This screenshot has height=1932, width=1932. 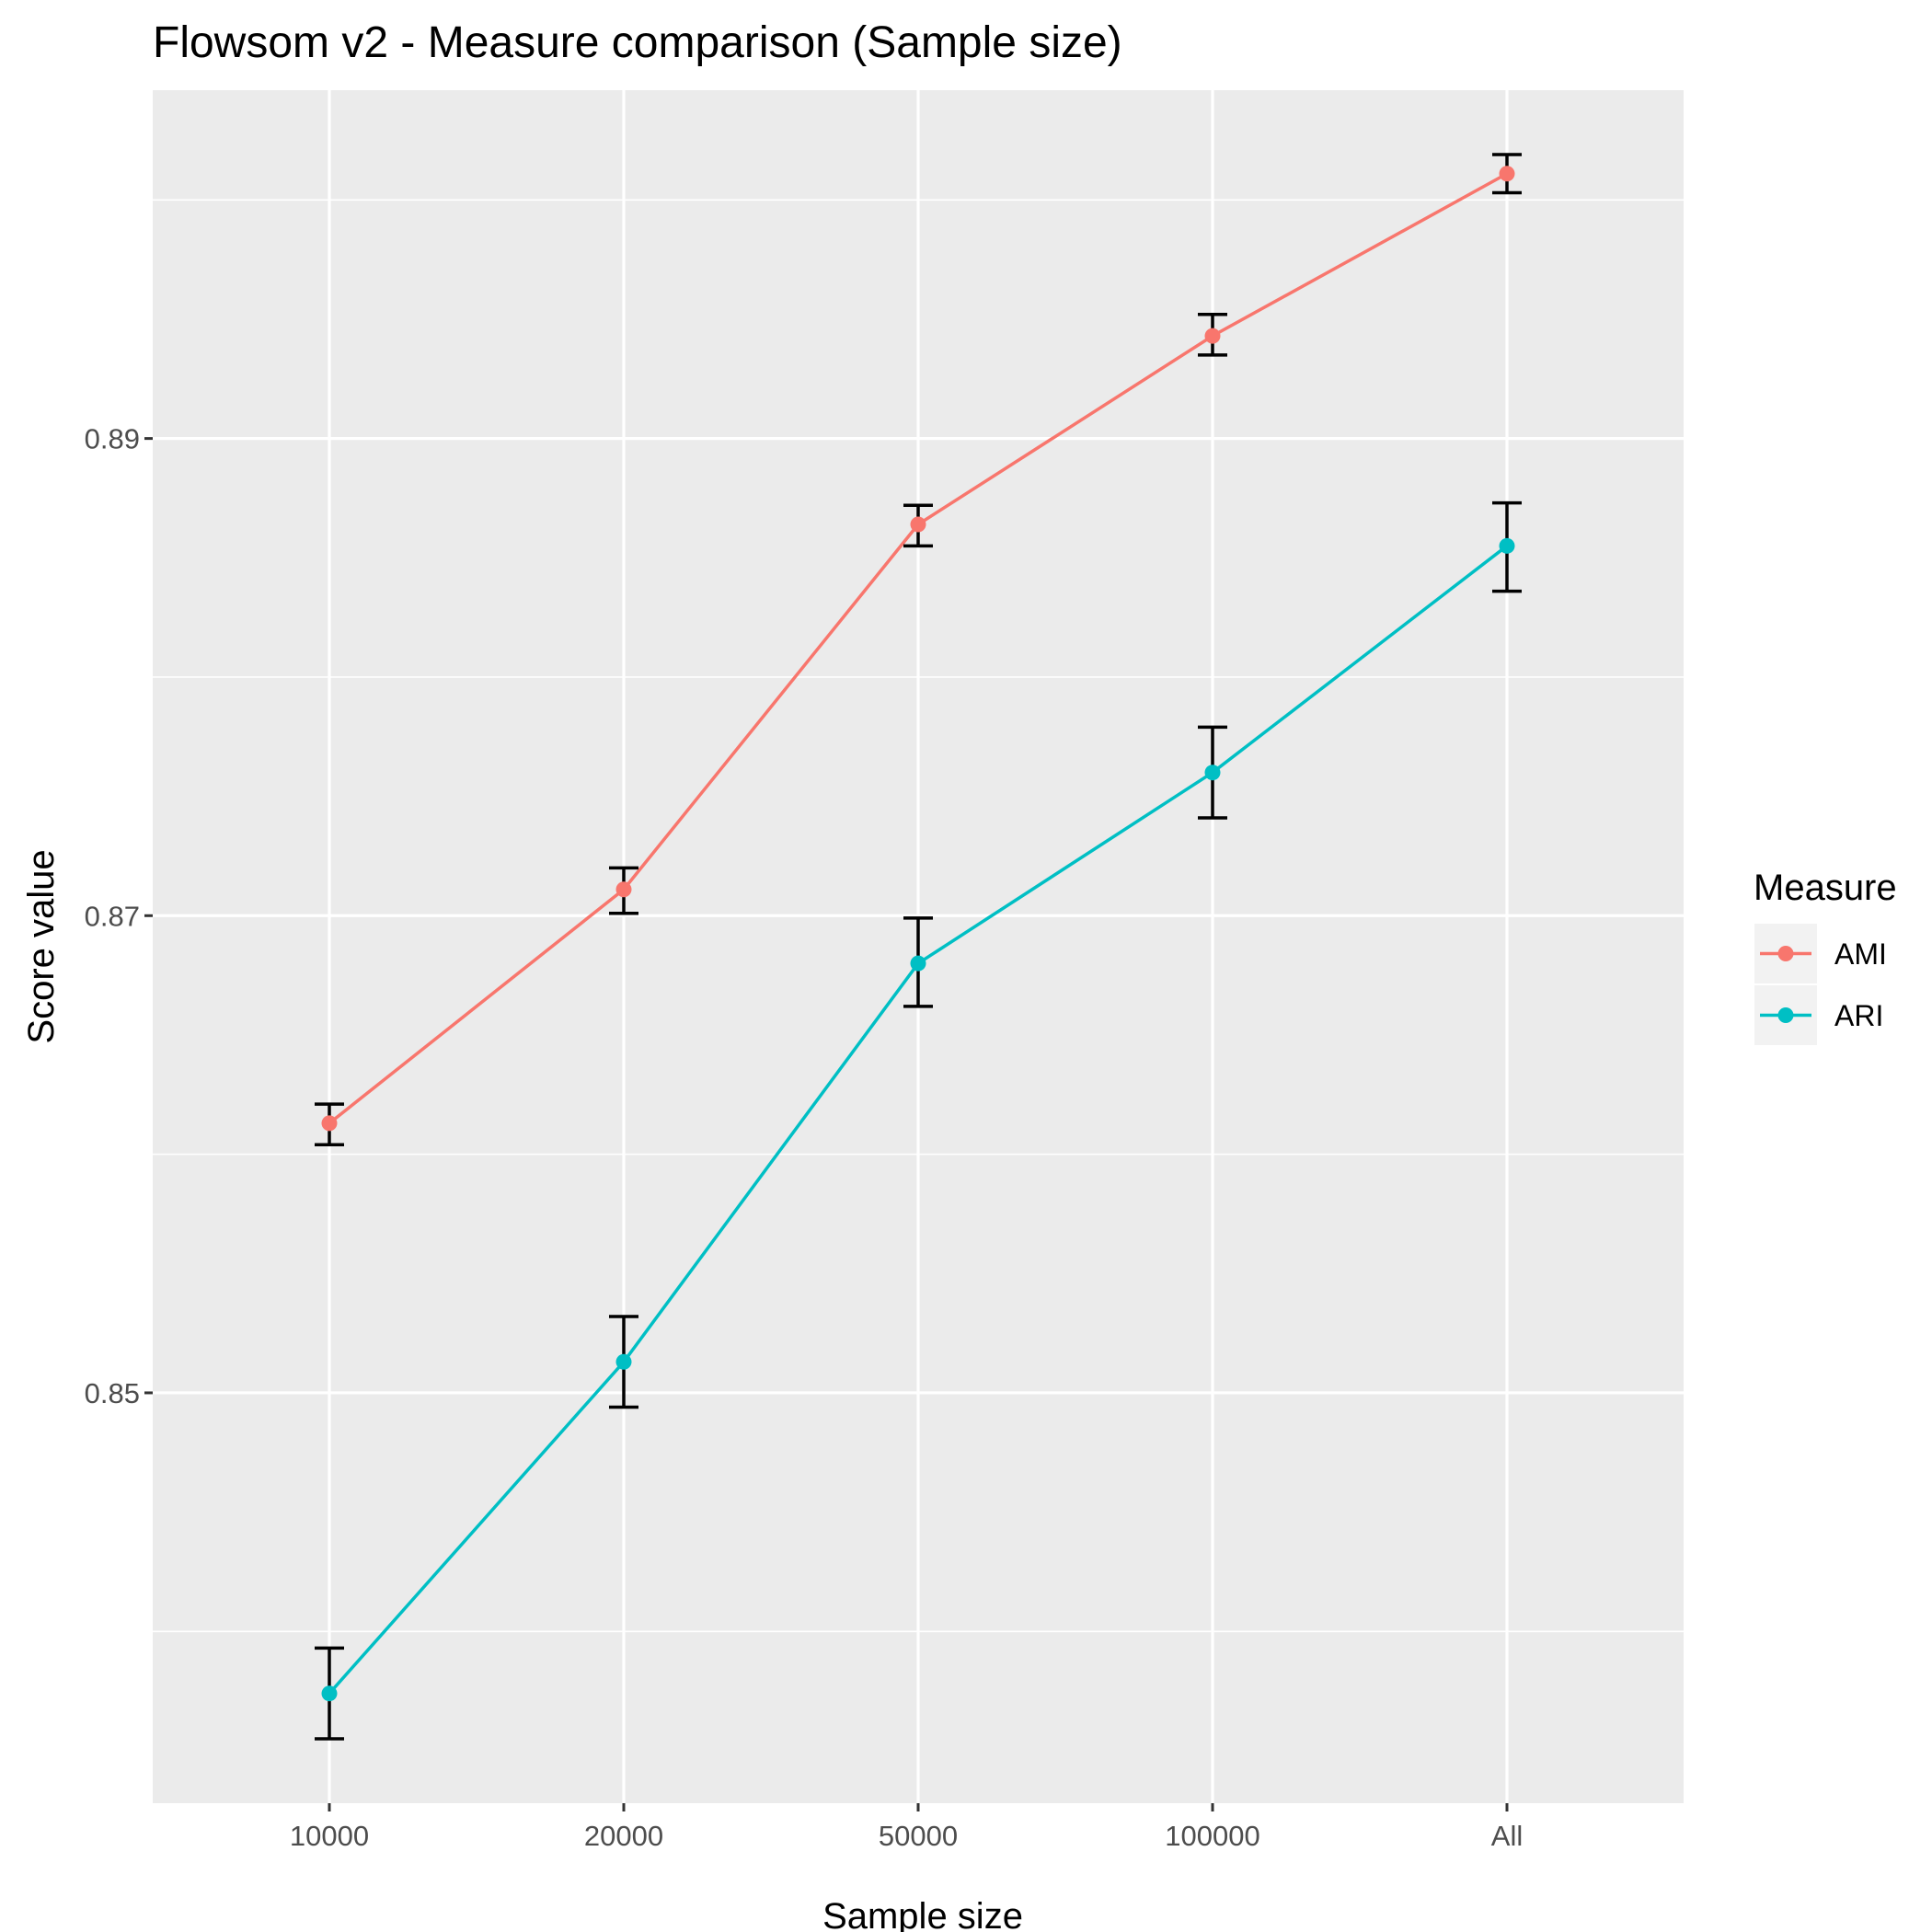 I want to click on x-tick-label: 50000, so click(x=918, y=1836).